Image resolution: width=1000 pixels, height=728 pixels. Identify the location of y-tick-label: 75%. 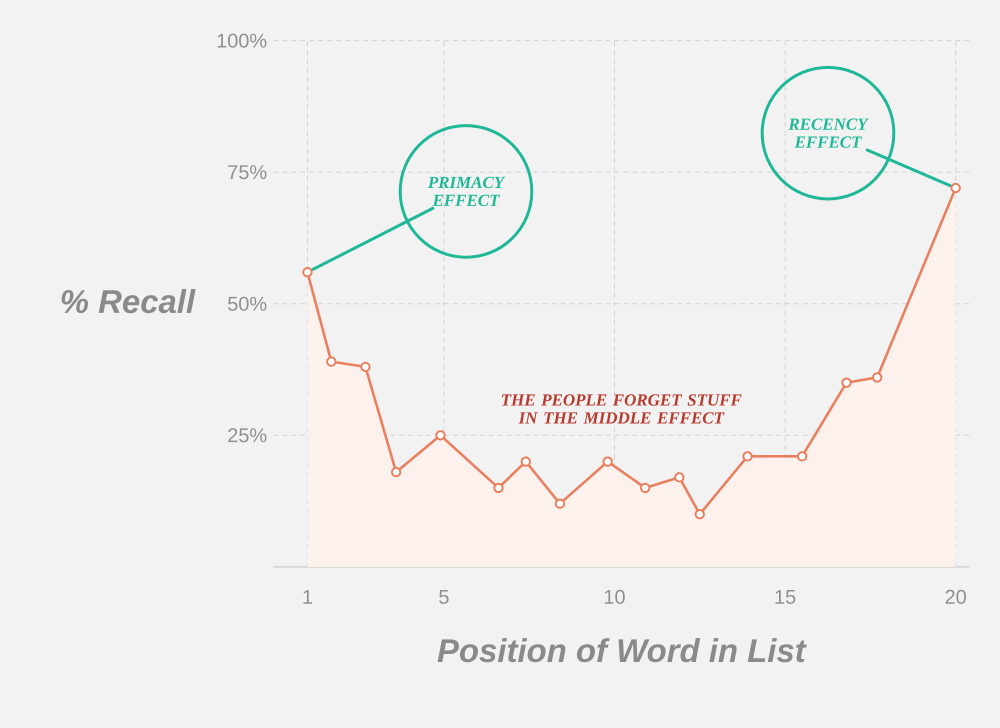
(247, 172).